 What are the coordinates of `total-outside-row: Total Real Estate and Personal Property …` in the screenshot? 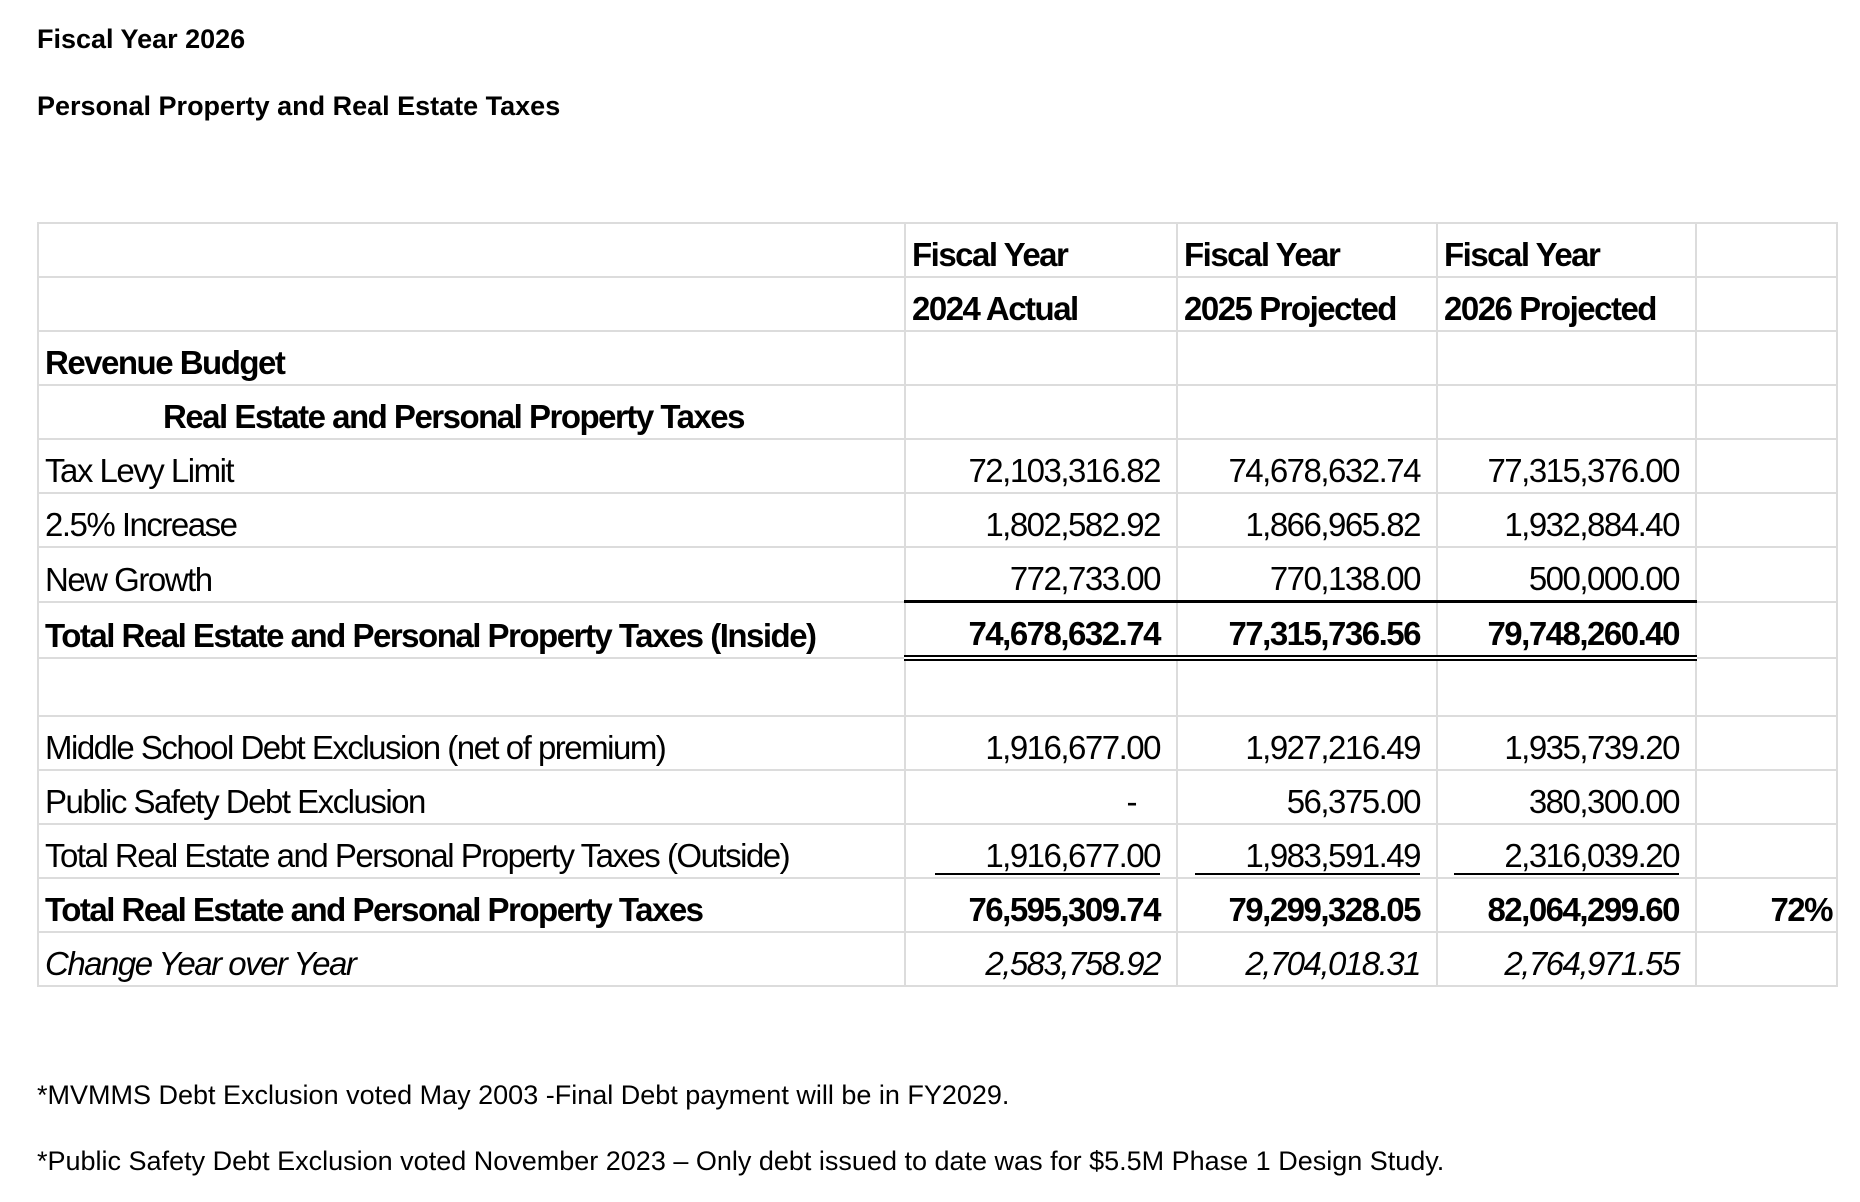 It's located at (937, 851).